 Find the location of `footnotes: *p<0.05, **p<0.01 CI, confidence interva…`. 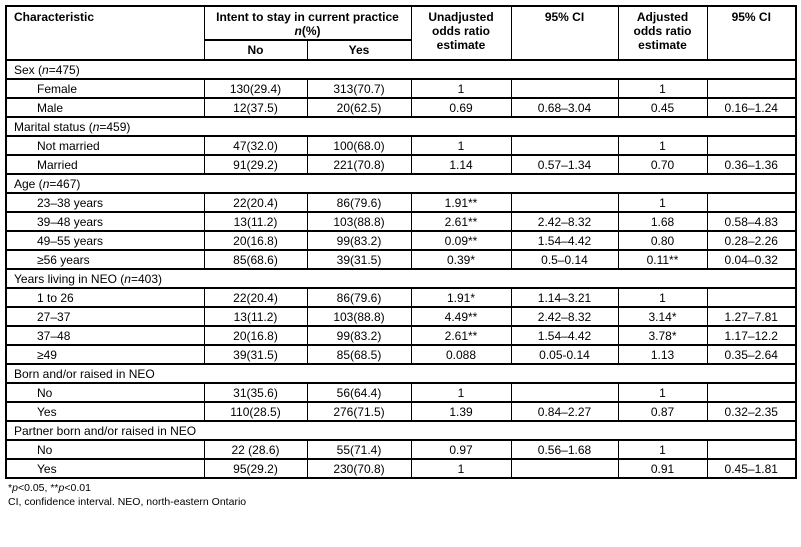

footnotes: *p<0.05, **p<0.01 CI, confidence interva… is located at coordinates (403, 495).